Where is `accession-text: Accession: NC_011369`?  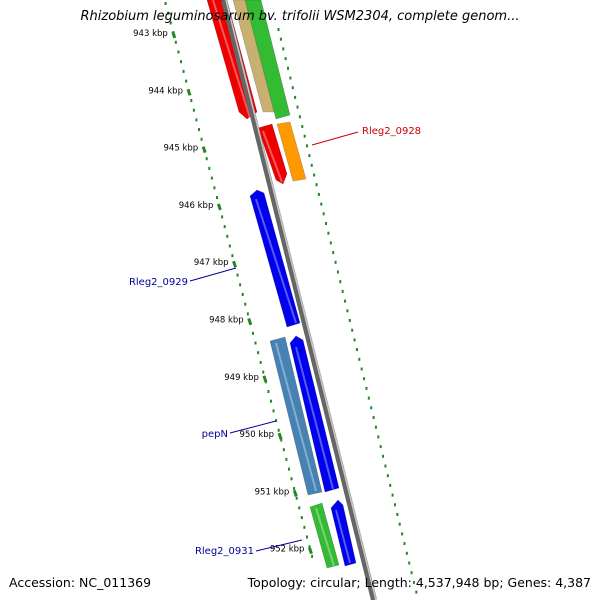 accession-text: Accession: NC_011369 is located at coordinates (80, 582).